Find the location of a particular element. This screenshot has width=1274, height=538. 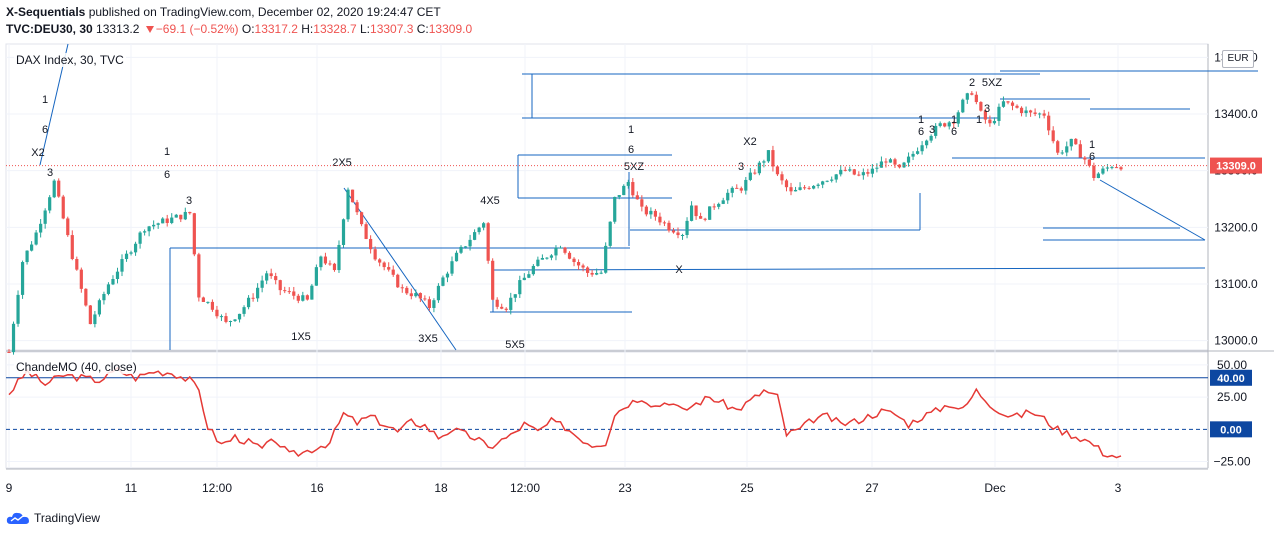

change-value: −69.1 (−0.52%) is located at coordinates (197, 29).